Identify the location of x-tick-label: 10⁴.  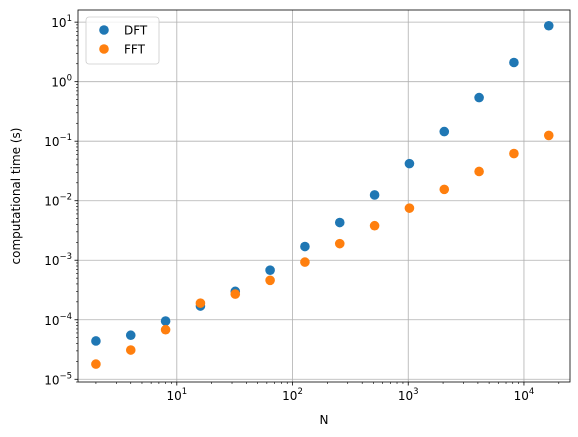
(524, 395).